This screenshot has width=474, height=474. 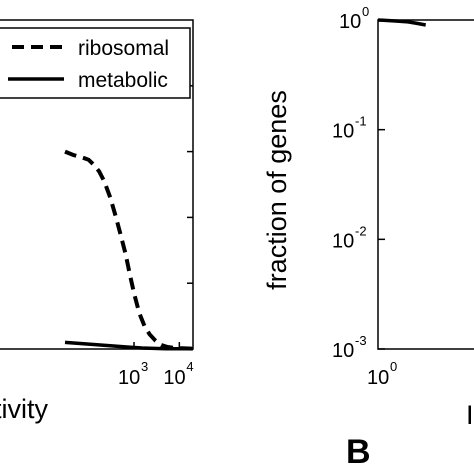 What do you see at coordinates (361, 121) in the screenshot?
I see `tick-exponent: -1` at bounding box center [361, 121].